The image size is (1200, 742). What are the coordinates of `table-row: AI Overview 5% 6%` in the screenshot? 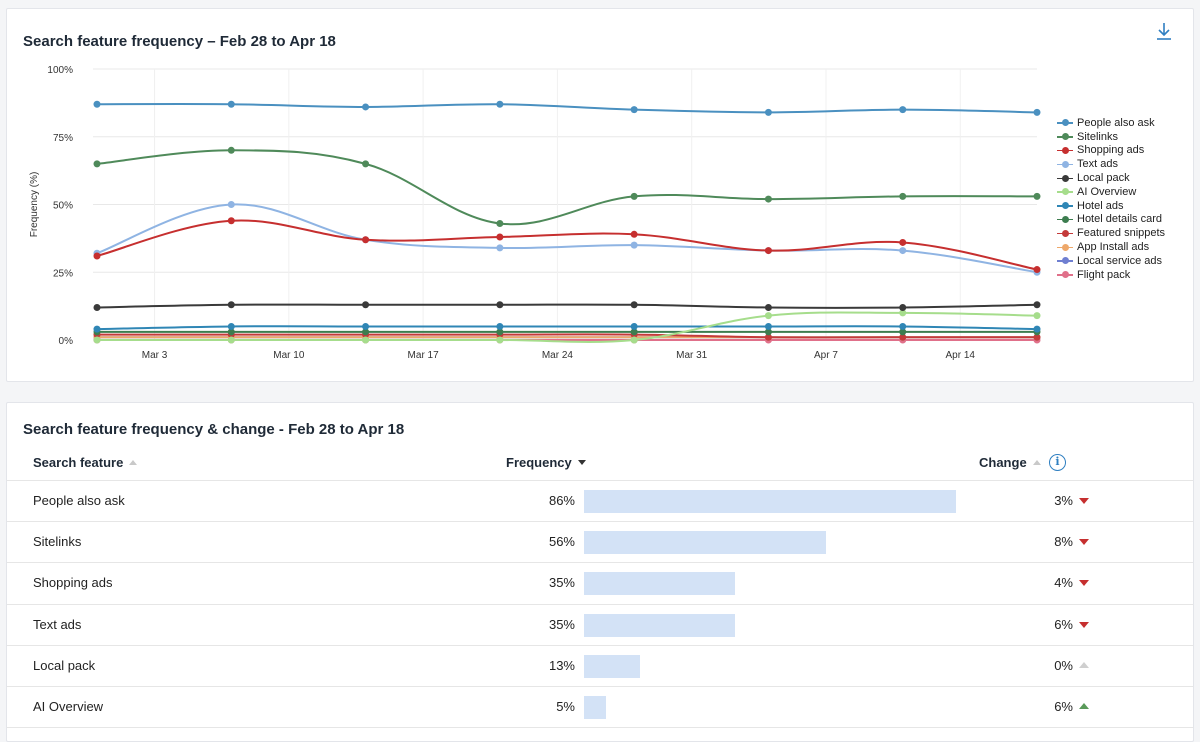 It's located at (600, 708).